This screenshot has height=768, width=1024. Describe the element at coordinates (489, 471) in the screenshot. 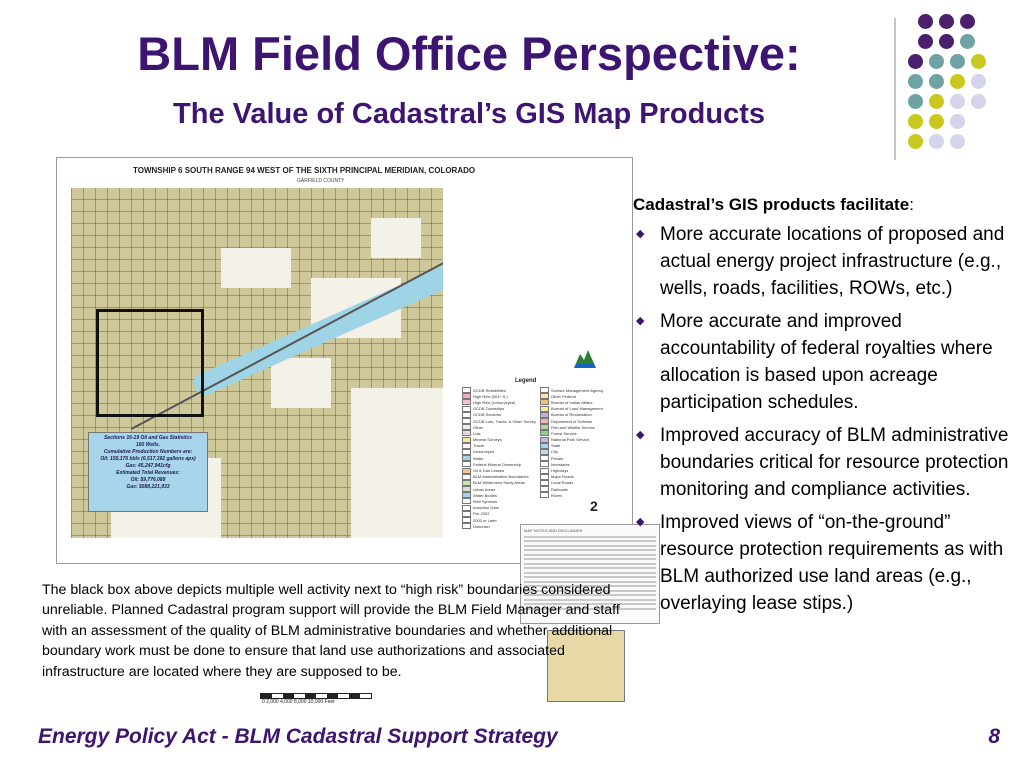

I see `legend-label: Oil & Gas Leases` at that location.